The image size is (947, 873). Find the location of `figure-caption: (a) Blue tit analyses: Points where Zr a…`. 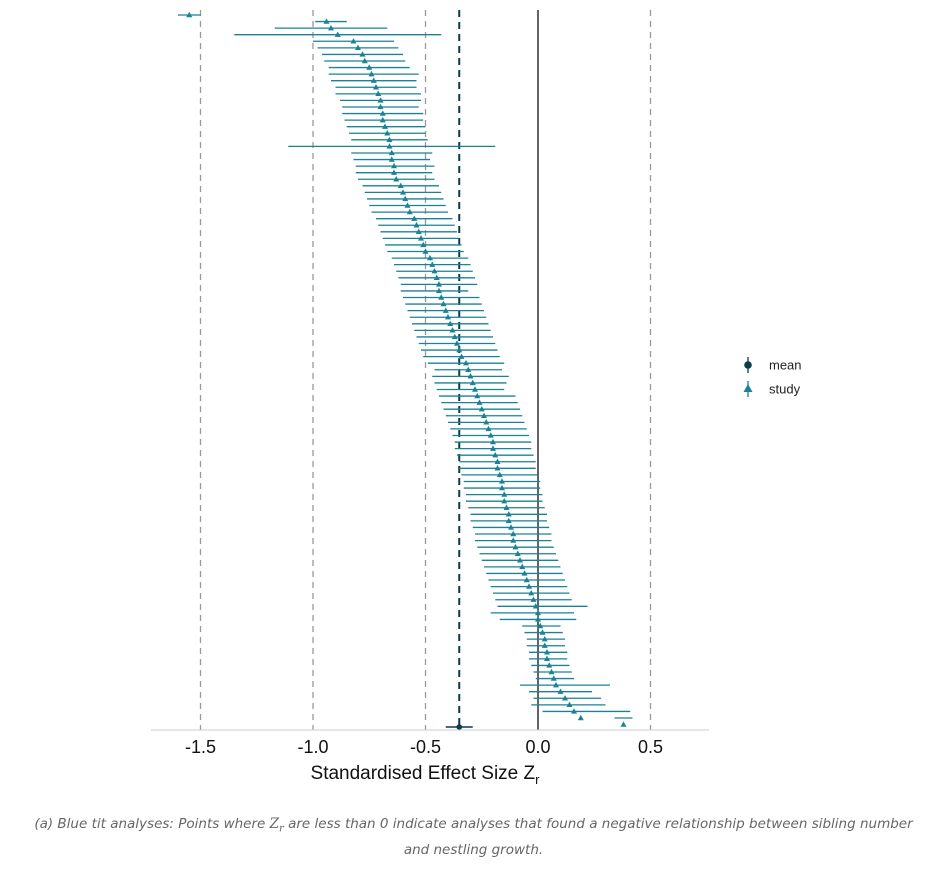

figure-caption: (a) Blue tit analyses: Points where Zr a… is located at coordinates (473, 837).